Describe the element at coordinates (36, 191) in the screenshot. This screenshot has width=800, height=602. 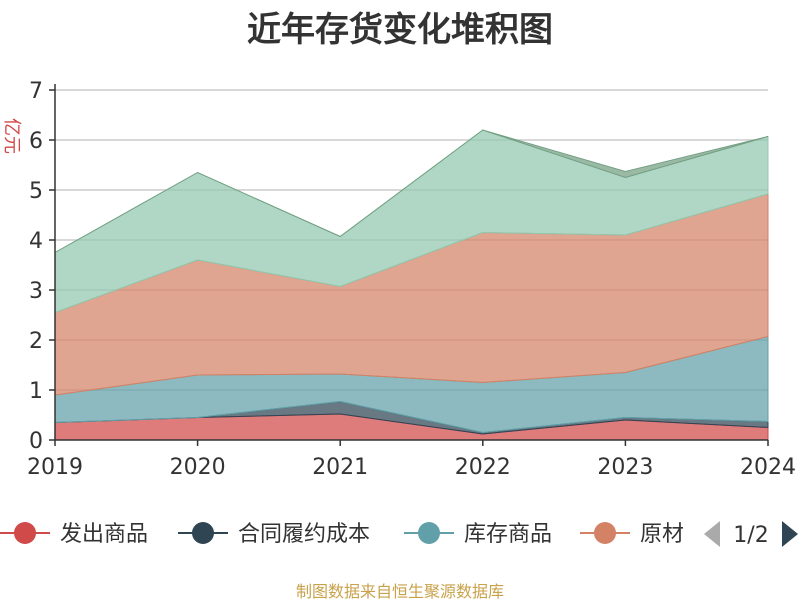
I see `y-tick-label: 5` at that location.